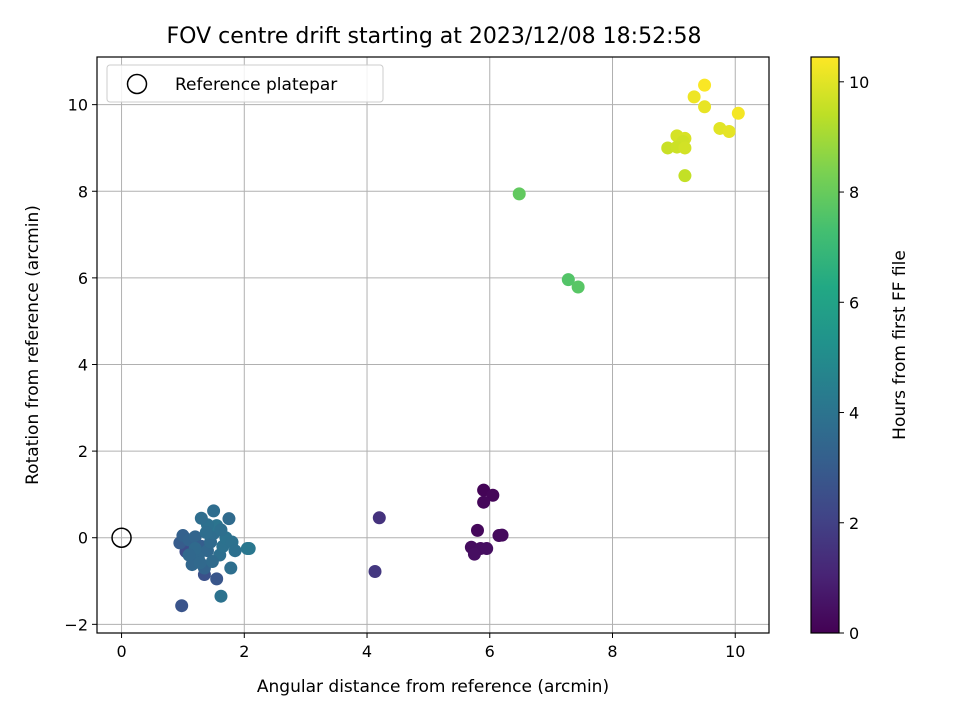  Describe the element at coordinates (433, 687) in the screenshot. I see `x-axis-label: Angular distance from reference (arcmin)` at that location.